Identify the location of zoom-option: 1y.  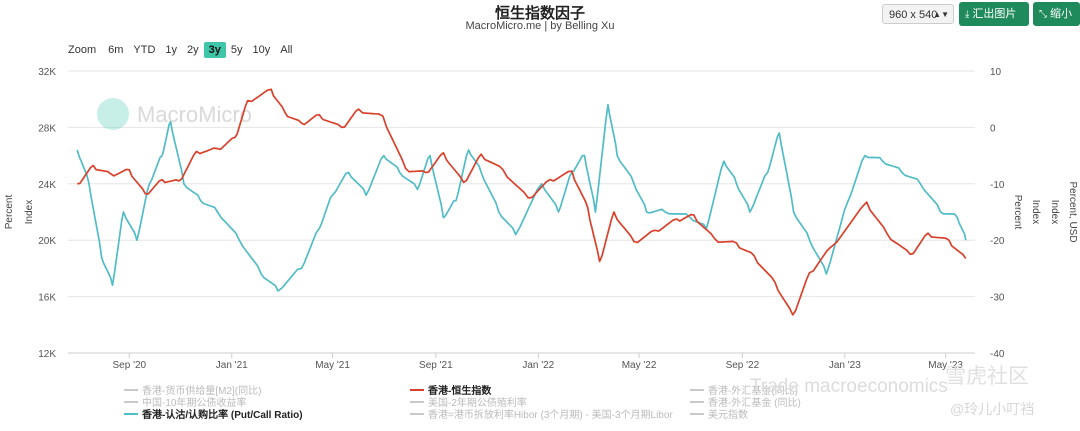
(171, 50).